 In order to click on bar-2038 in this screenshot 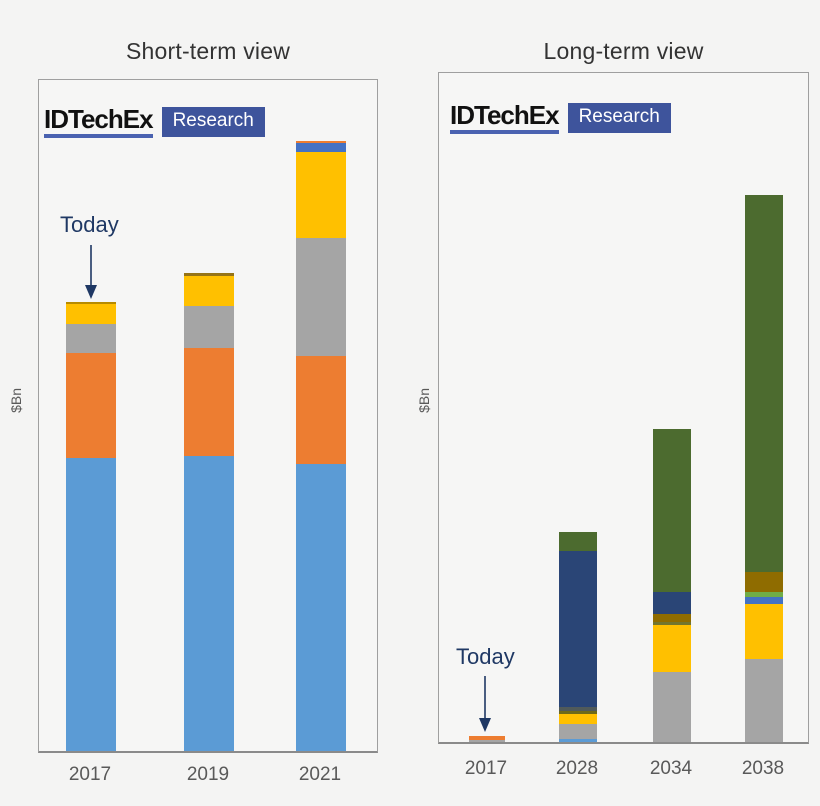, I will do `click(764, 468)`.